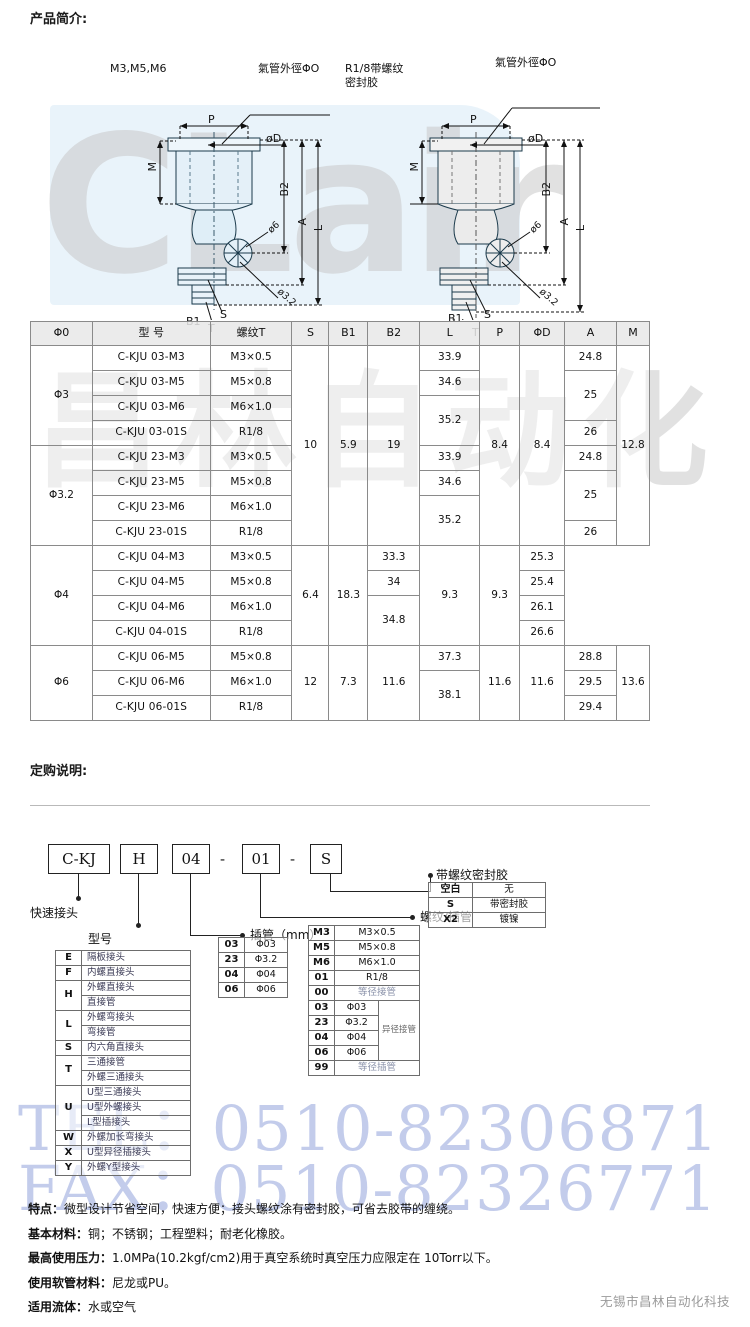  I want to click on type-key: E, so click(68, 958).